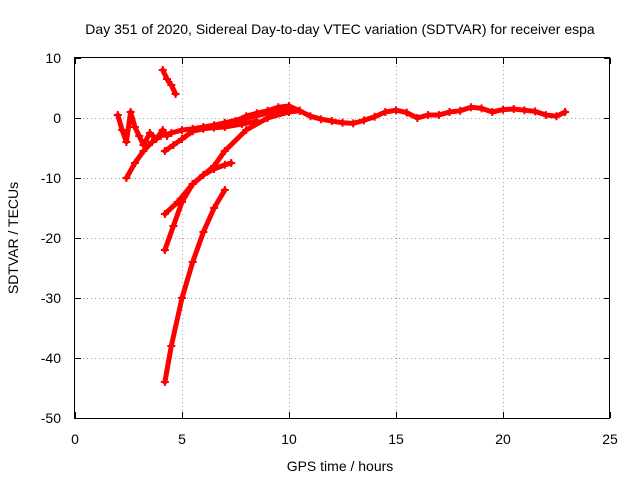  What do you see at coordinates (610, 439) in the screenshot?
I see `x-tick-label-5: 25` at bounding box center [610, 439].